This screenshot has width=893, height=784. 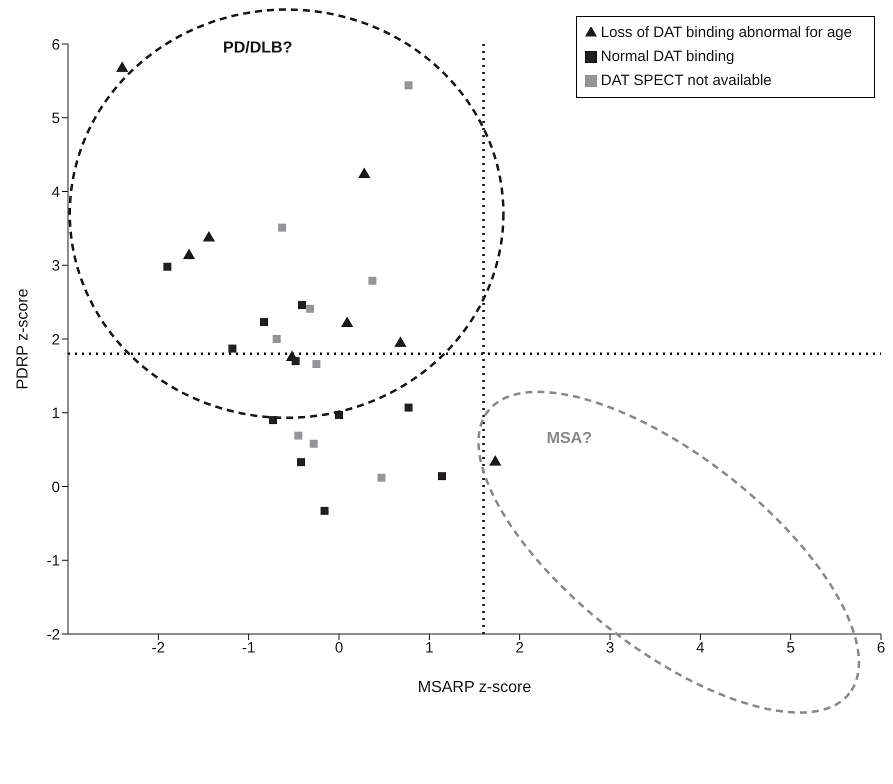 I want to click on x-tick-label: 6, so click(x=881, y=648).